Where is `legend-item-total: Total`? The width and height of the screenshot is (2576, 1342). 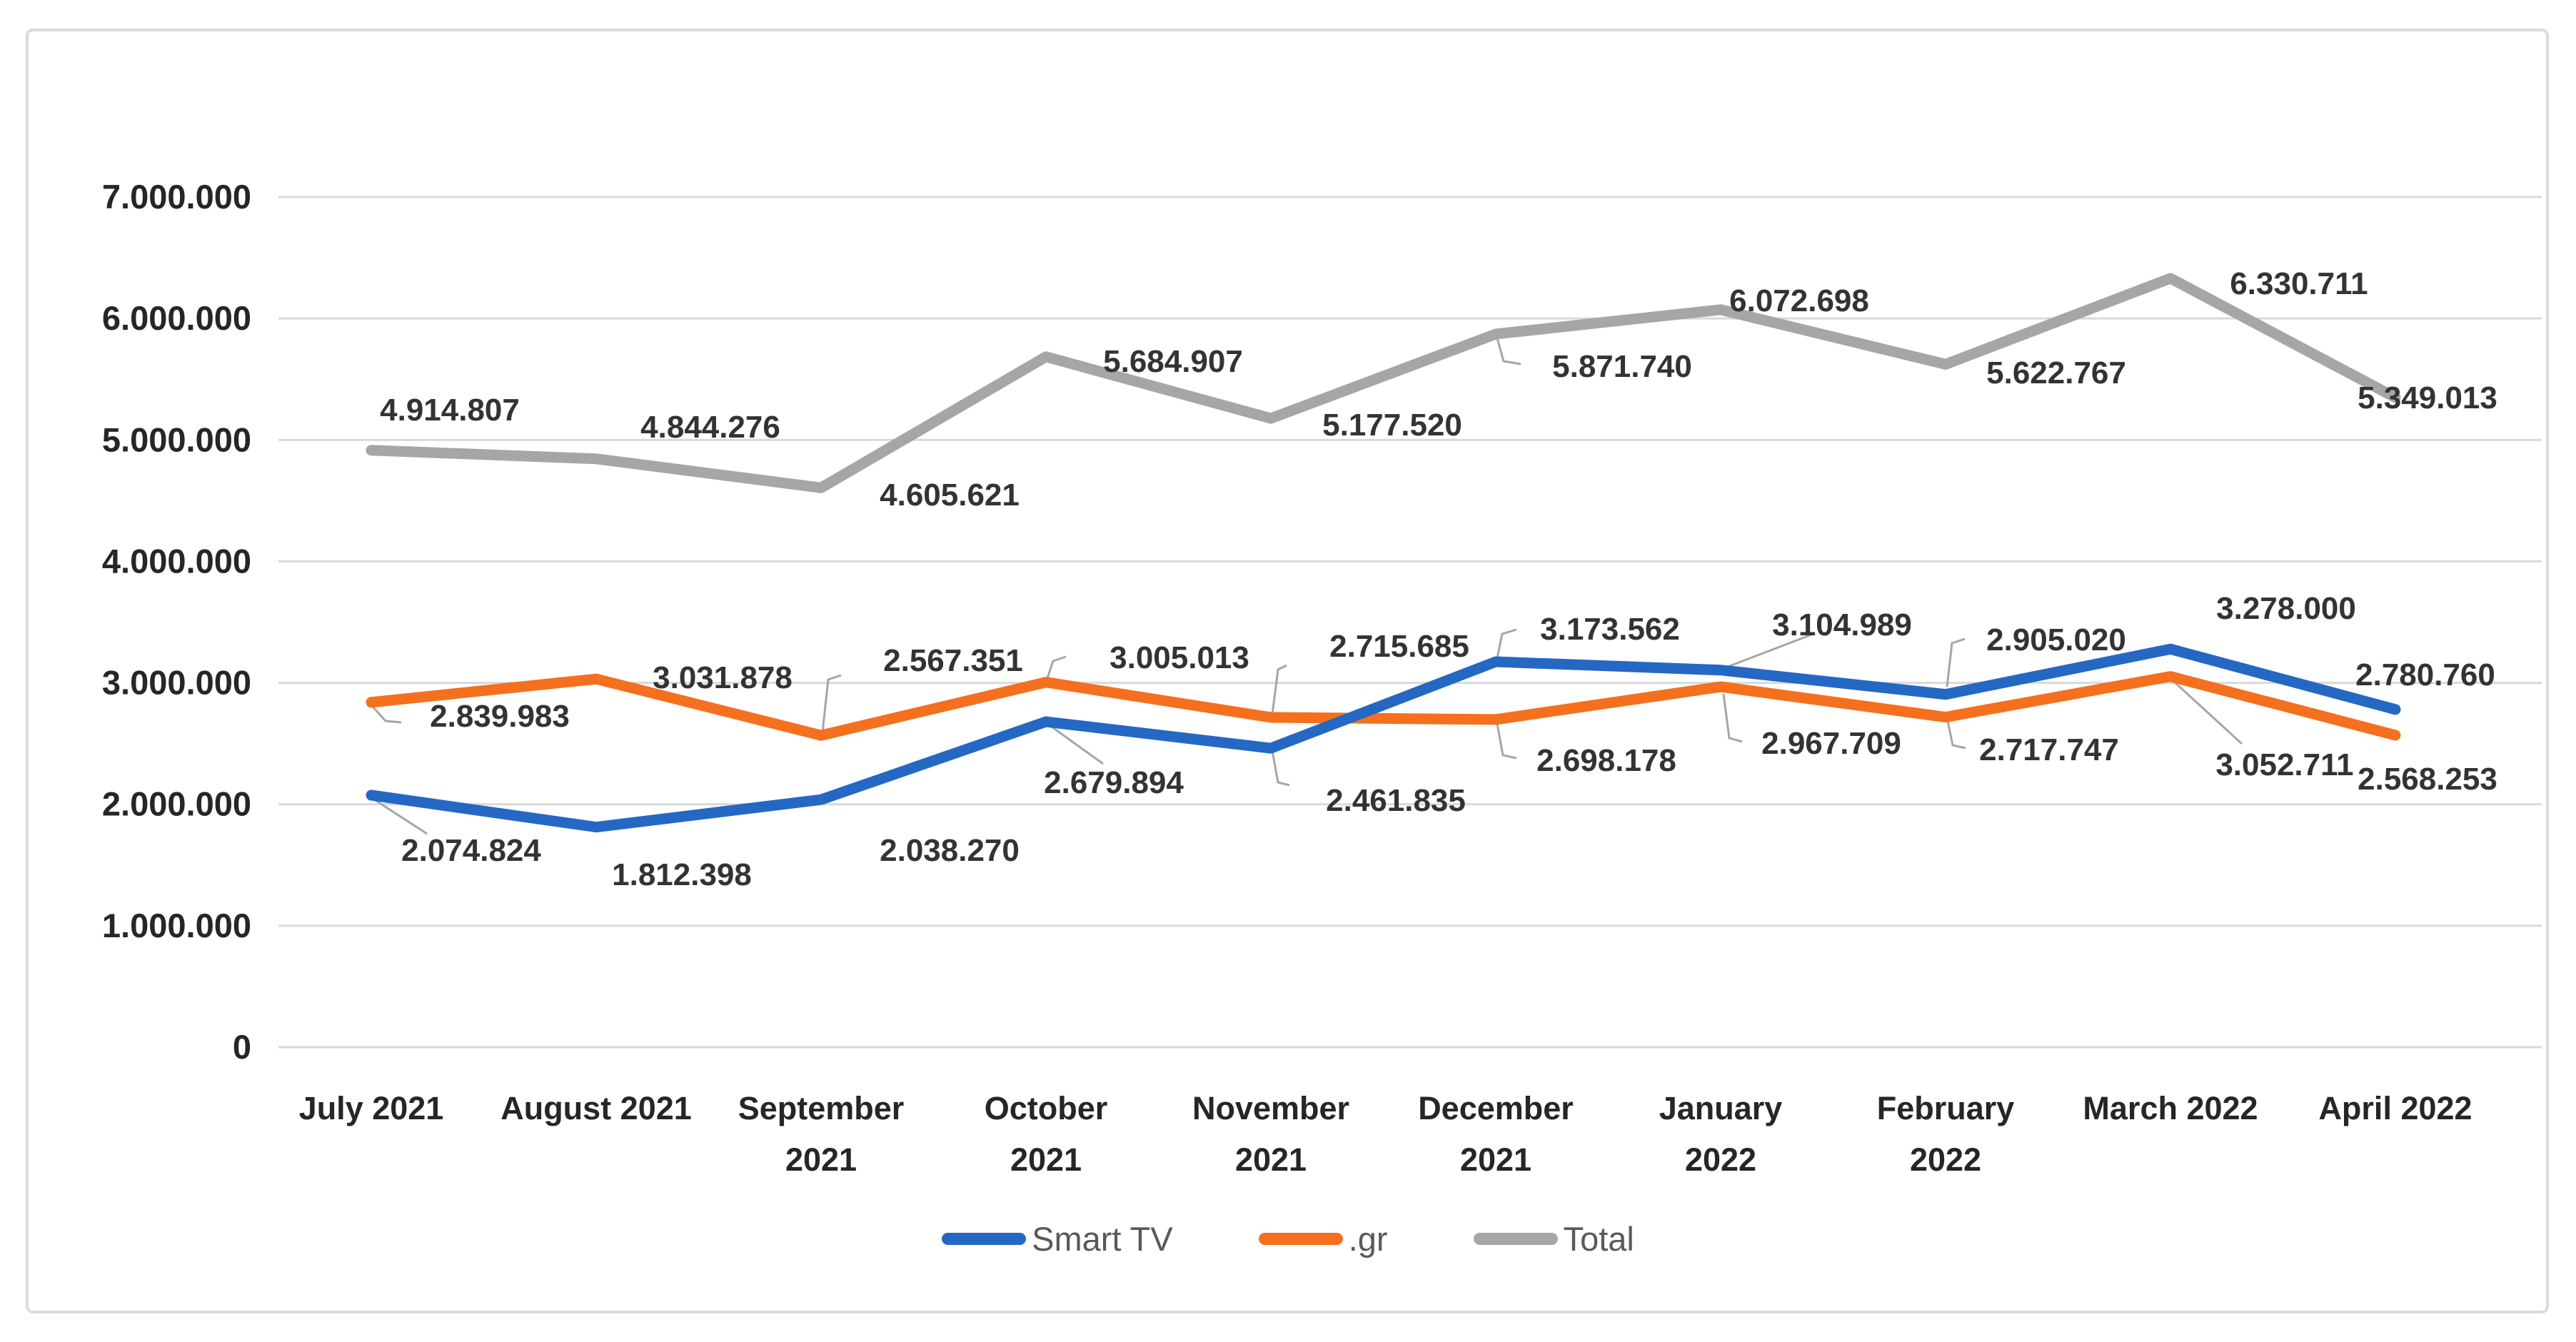
legend-item-total: Total is located at coordinates (1554, 1239).